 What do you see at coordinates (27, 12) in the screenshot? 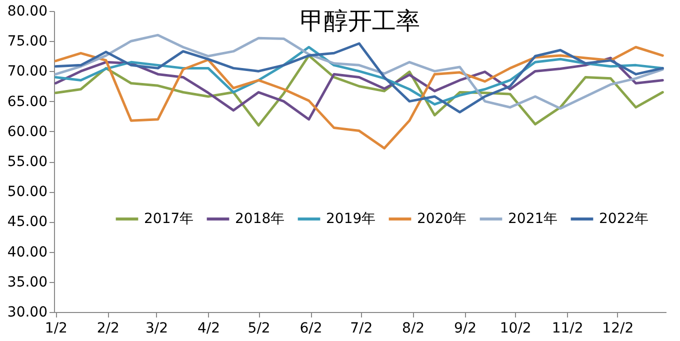
I see `y-tick-label: 80.00` at bounding box center [27, 12].